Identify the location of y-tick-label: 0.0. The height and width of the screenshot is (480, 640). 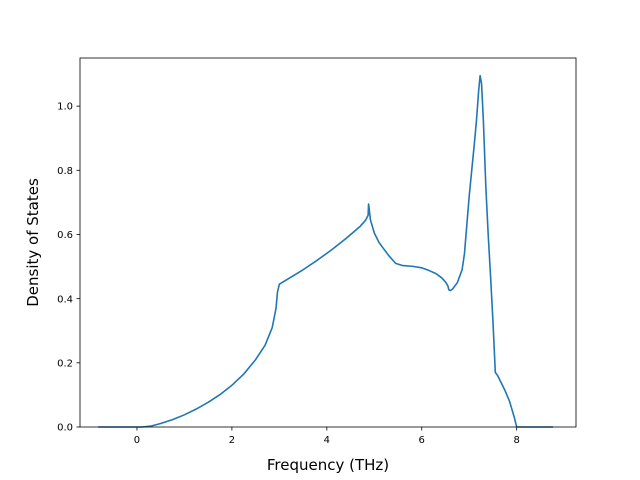
(65, 428).